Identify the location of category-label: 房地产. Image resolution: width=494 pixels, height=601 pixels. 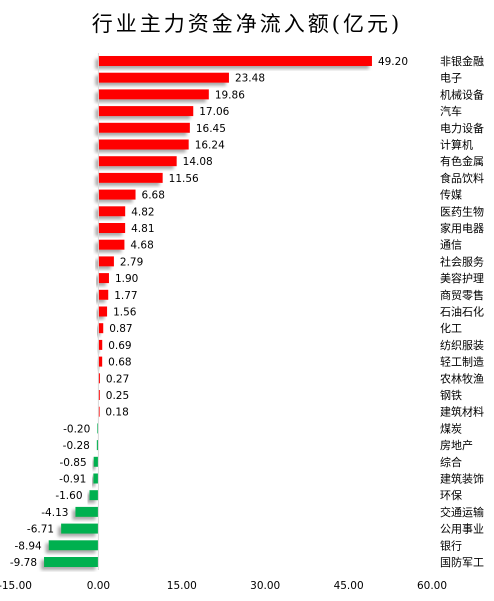
(456, 445).